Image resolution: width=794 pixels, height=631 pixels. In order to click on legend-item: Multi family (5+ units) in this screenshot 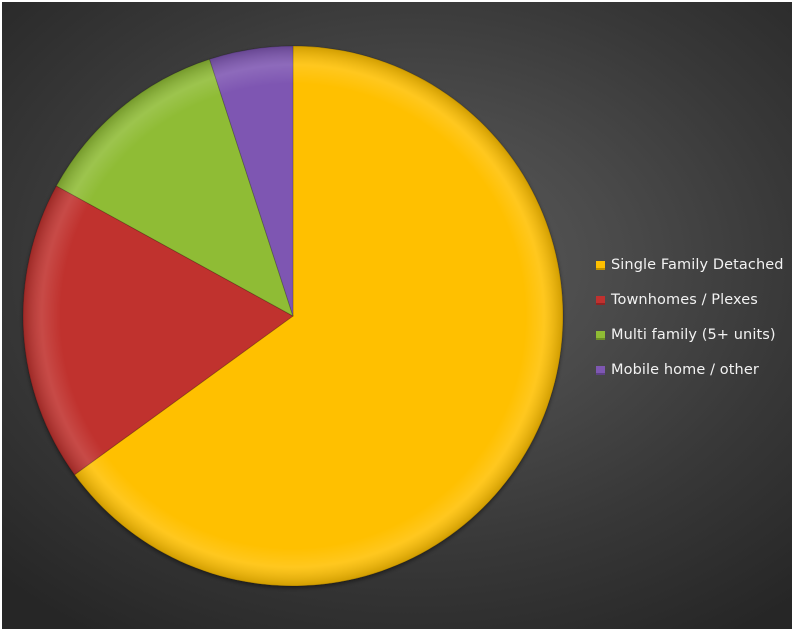, I will do `click(690, 335)`.